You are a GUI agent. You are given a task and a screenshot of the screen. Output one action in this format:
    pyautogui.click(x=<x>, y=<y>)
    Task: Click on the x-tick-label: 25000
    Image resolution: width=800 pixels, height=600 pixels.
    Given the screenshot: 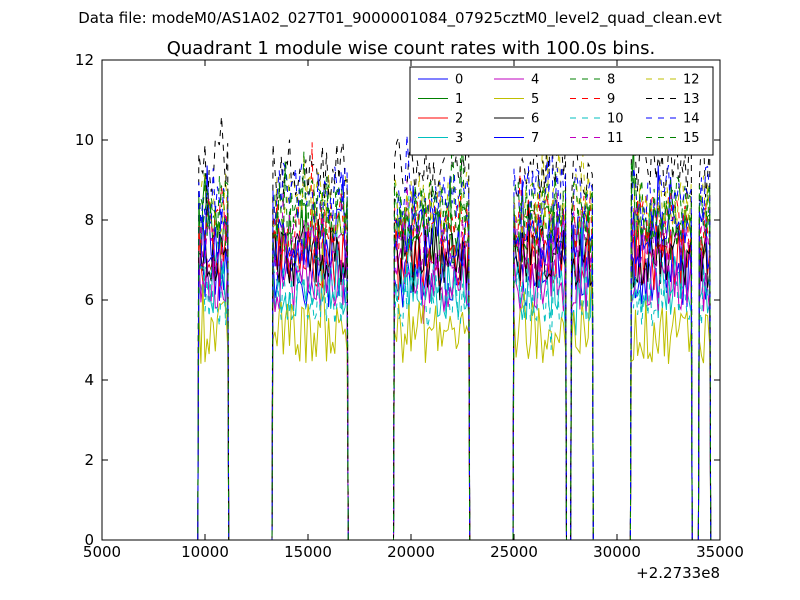 What is the action you would take?
    pyautogui.click(x=514, y=552)
    